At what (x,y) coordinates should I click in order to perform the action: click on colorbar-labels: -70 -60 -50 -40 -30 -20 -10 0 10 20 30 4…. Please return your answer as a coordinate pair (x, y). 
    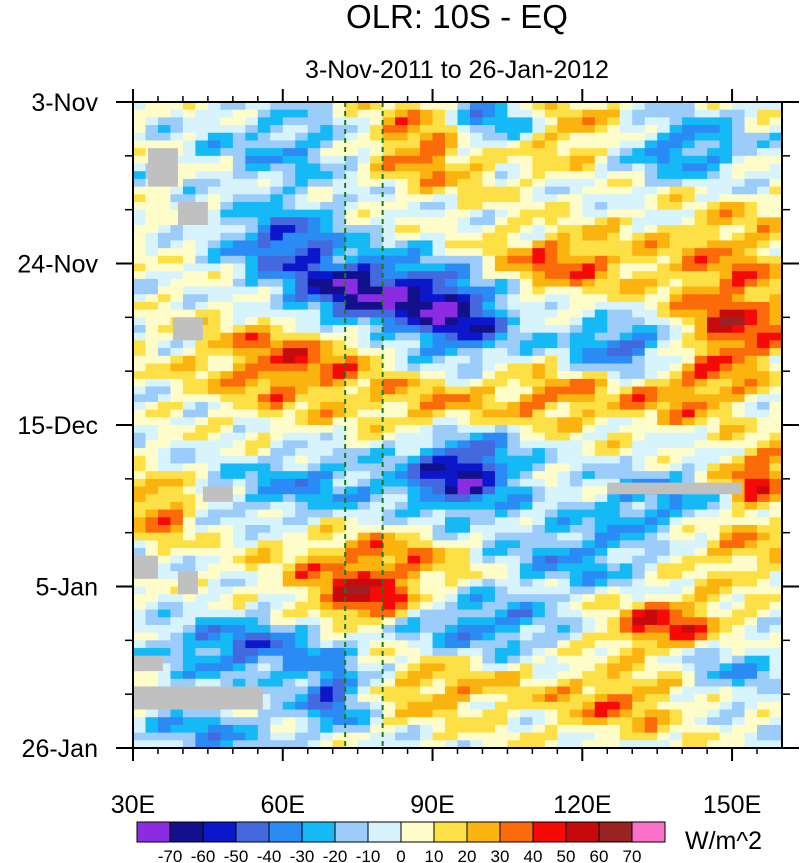
    Looking at the image, I should click on (400, 855).